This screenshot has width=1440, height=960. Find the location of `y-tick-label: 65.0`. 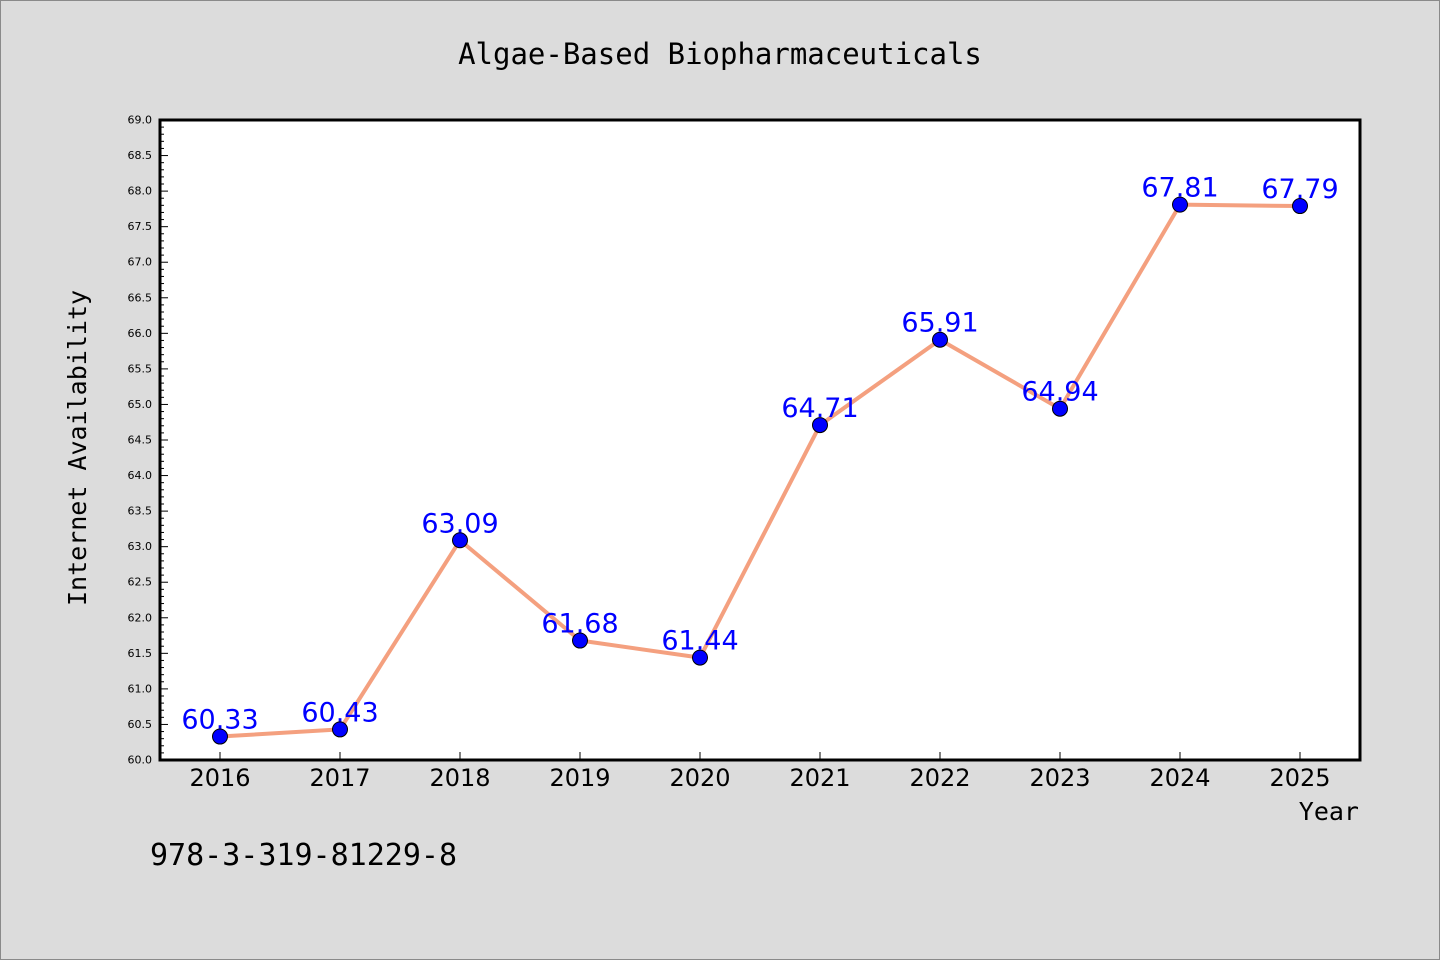

y-tick-label: 65.0 is located at coordinates (140, 404).